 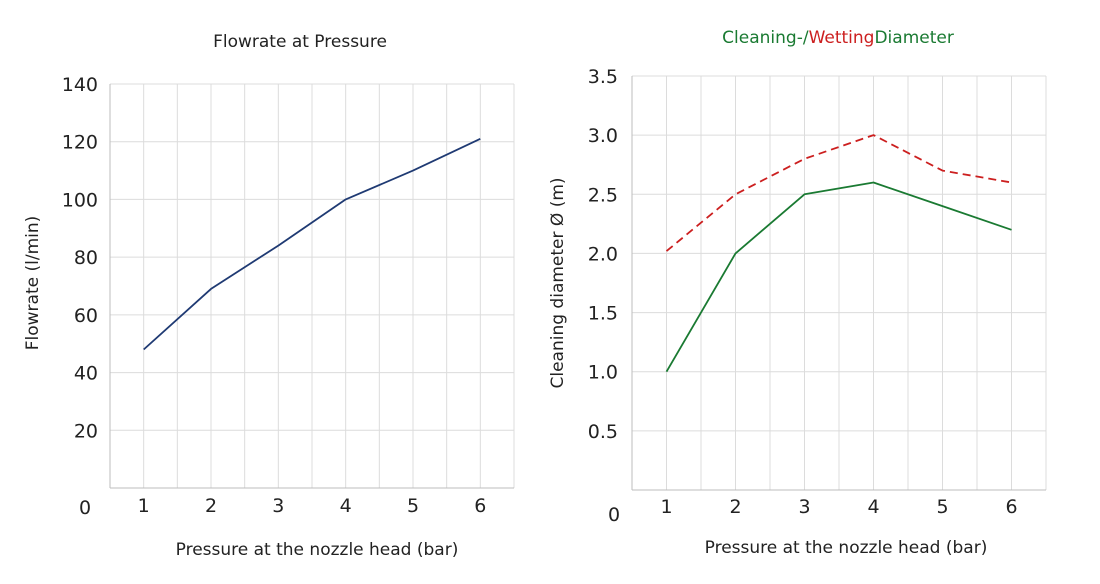 I want to click on y-tick-label: 2.0, so click(x=603, y=254).